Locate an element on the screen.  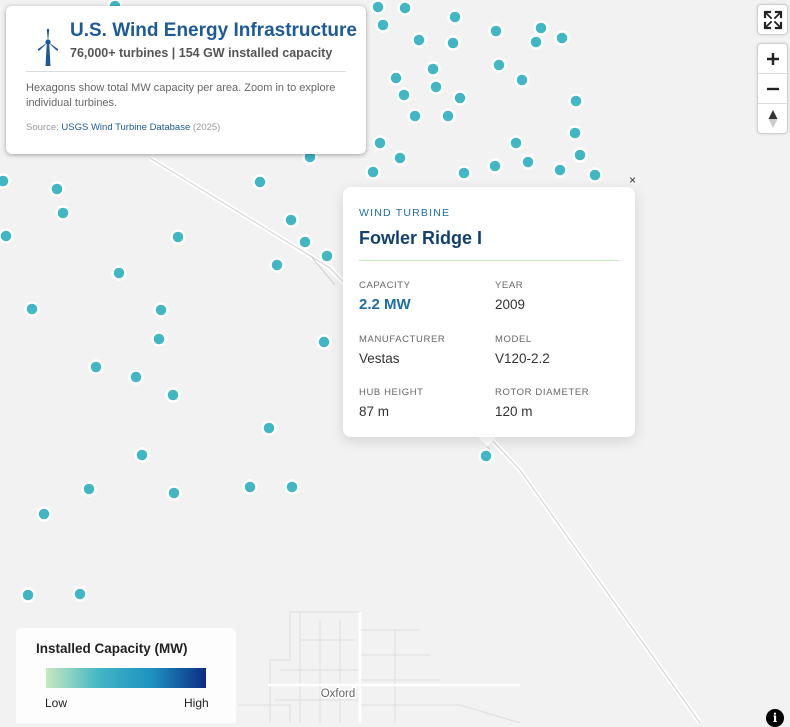
popup-divider is located at coordinates (489, 260).